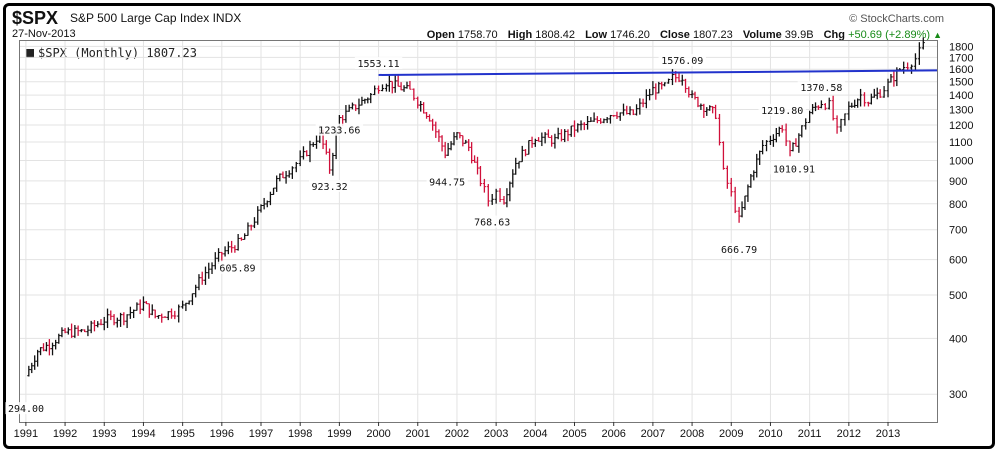 This screenshot has width=1000, height=452. Describe the element at coordinates (849, 434) in the screenshot. I see `x-tick-label: 2012` at that location.